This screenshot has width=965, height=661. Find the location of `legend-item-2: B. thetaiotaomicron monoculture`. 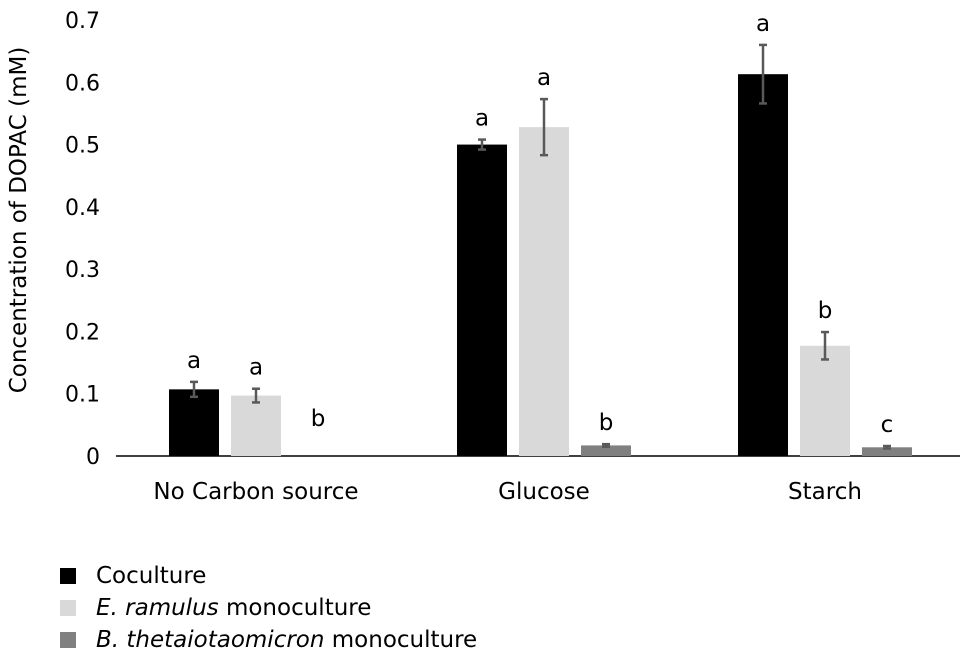

legend-item-2: B. thetaiotaomicron monoculture is located at coordinates (268, 640).